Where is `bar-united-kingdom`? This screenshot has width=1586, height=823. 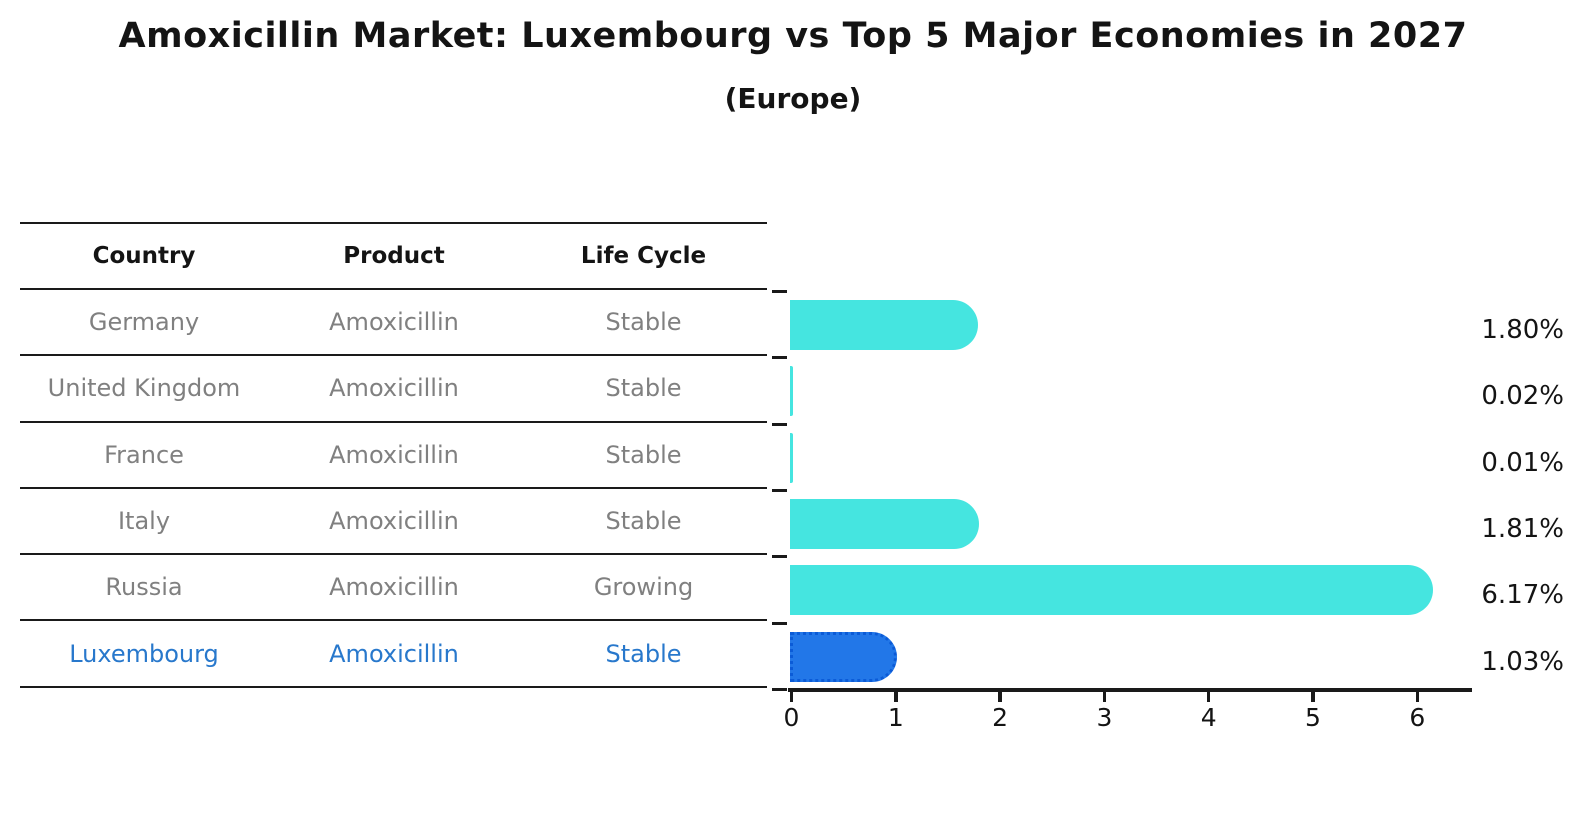
bar-united-kingdom is located at coordinates (791, 391).